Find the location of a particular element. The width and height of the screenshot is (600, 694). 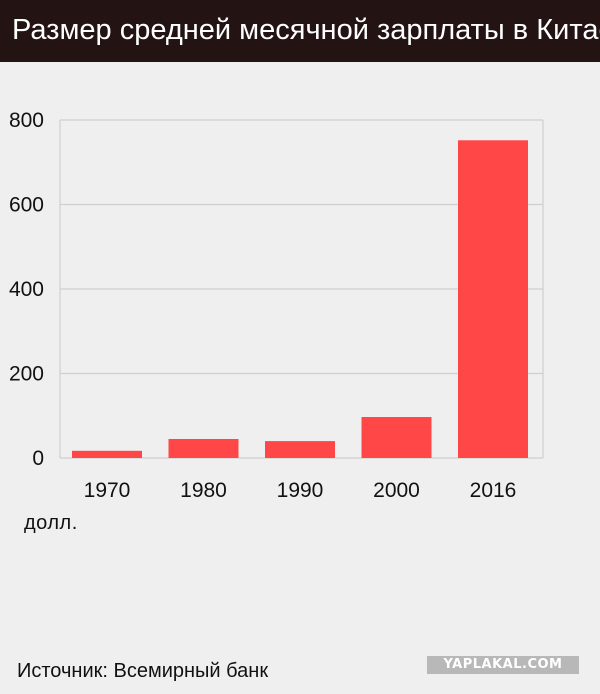

source-note: Источник: Всемирный банк is located at coordinates (143, 671).